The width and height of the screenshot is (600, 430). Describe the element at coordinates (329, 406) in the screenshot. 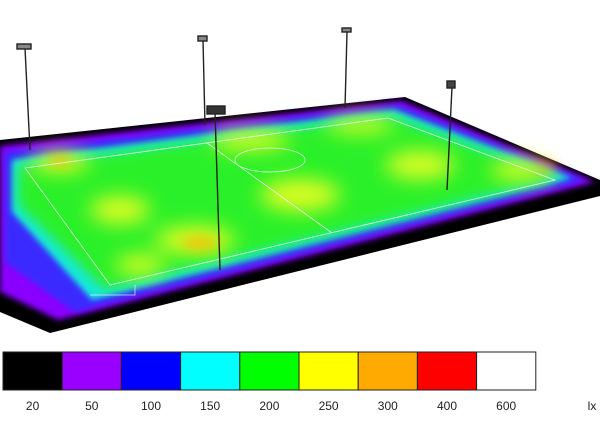

I see `legend-label: 250` at that location.